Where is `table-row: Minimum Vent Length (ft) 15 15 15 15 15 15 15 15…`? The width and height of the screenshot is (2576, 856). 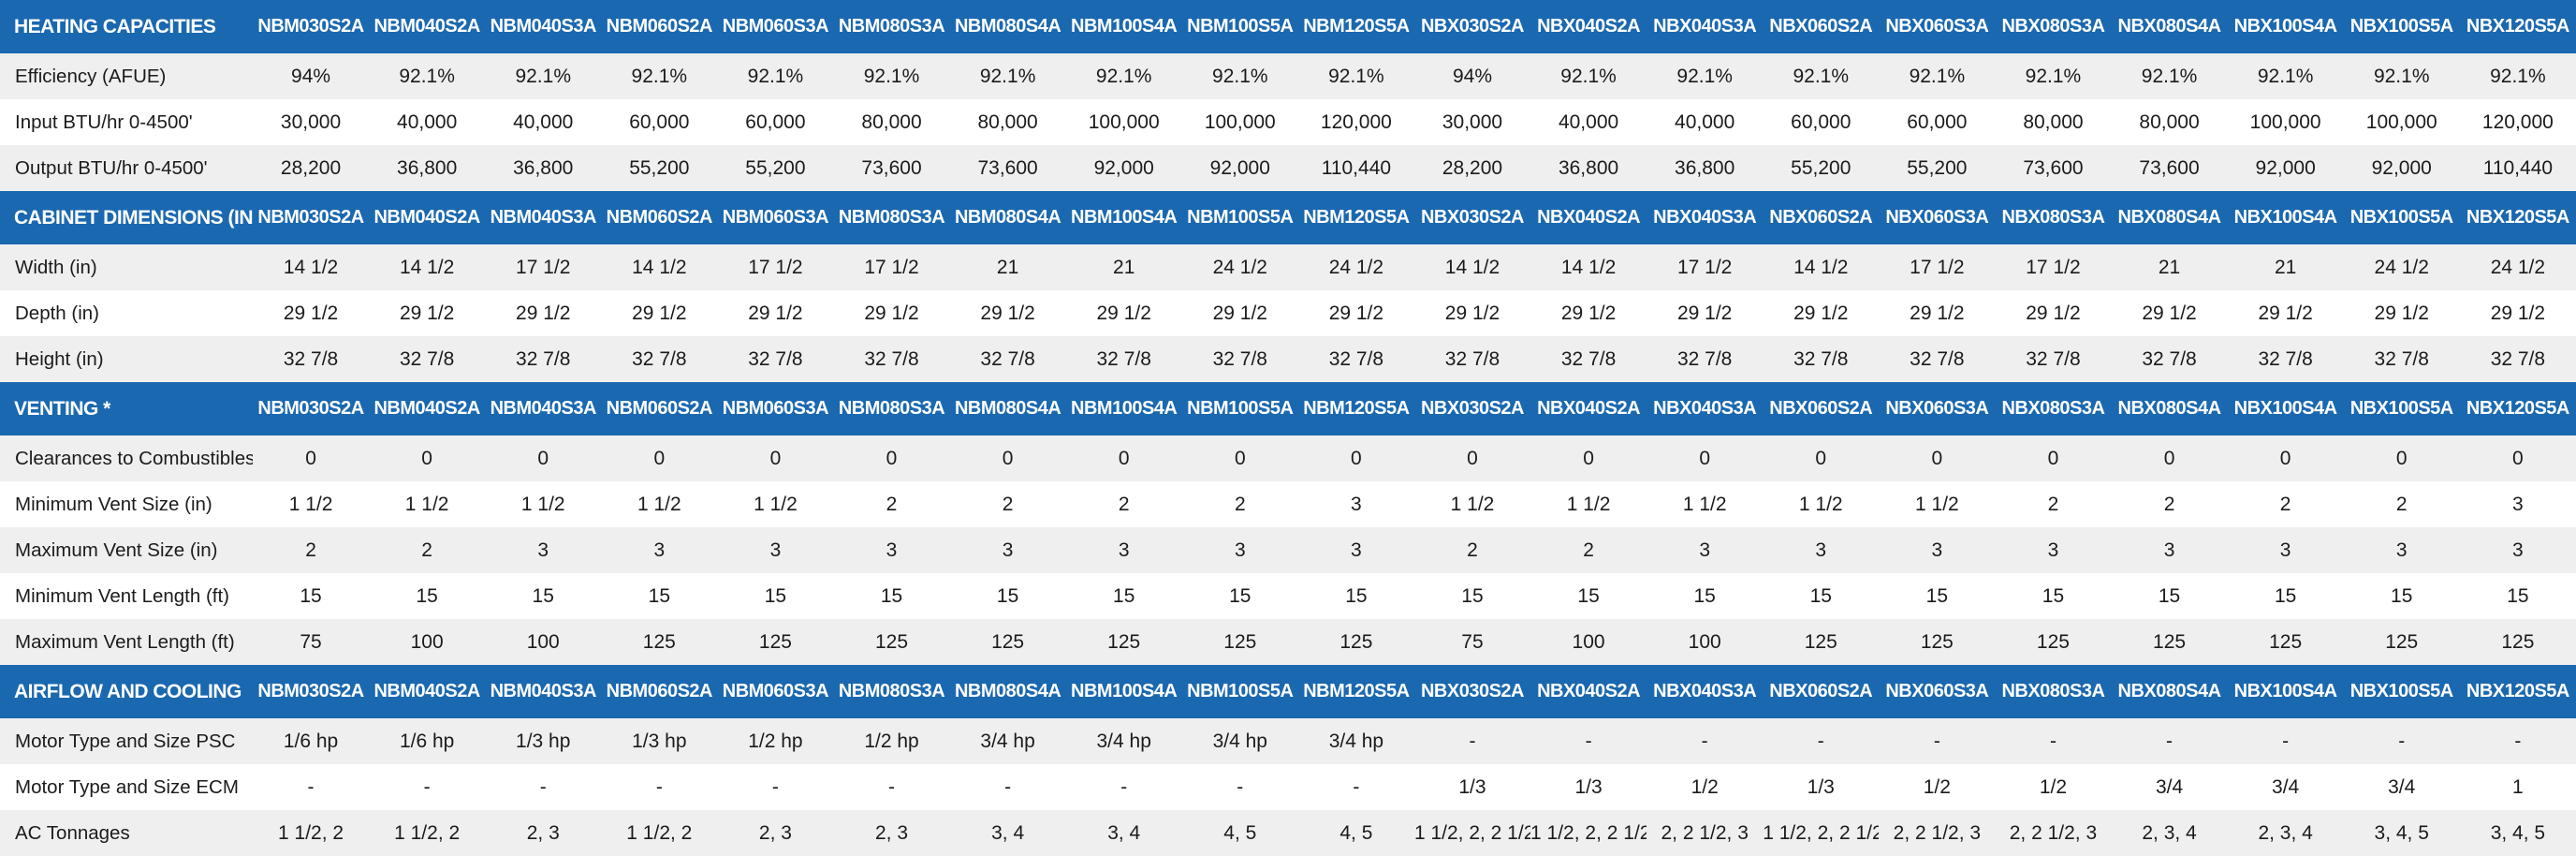
table-row: Minimum Vent Length (ft) 15 15 15 15 15 15 15 15… is located at coordinates (1288, 596).